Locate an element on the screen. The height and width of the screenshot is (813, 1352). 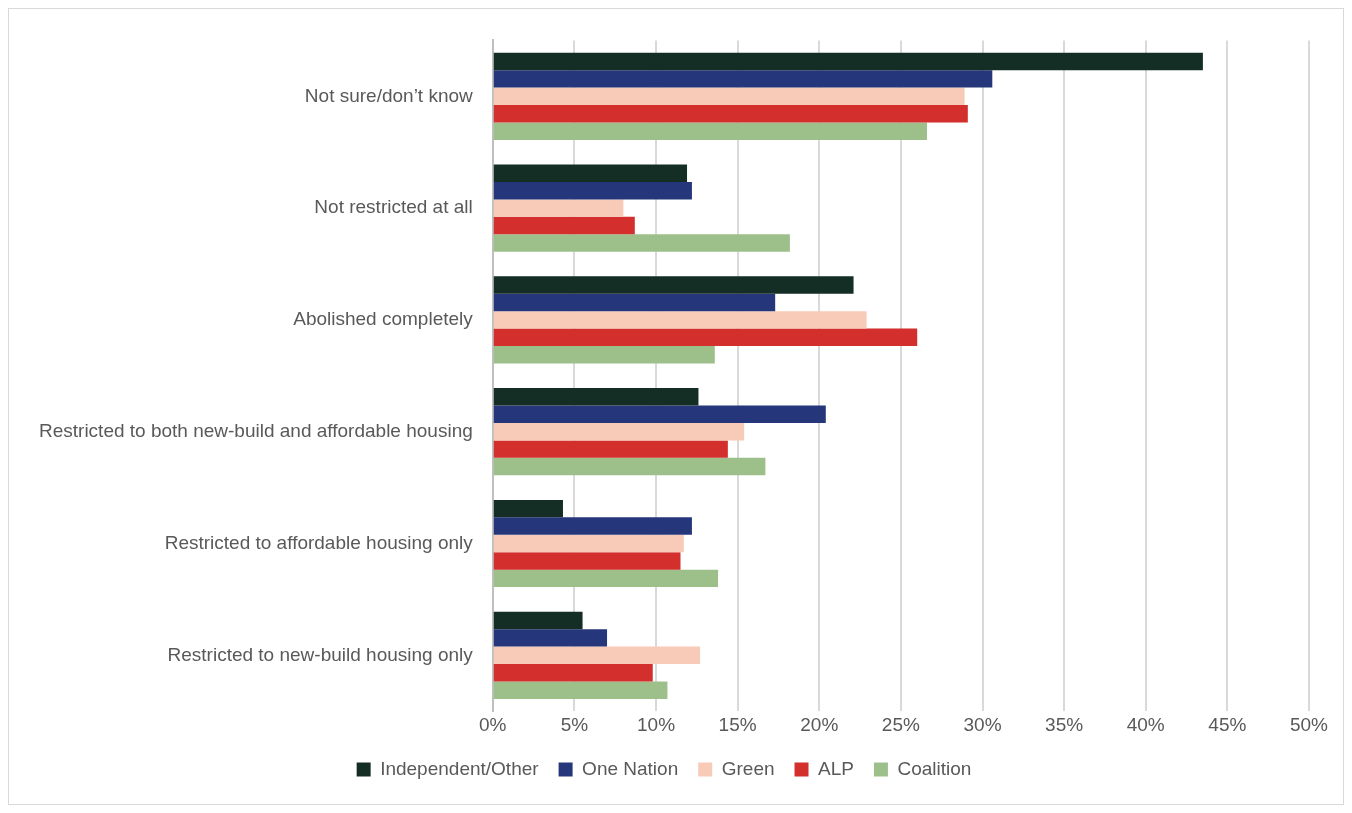
x-tick-label: 15% is located at coordinates (737, 724).